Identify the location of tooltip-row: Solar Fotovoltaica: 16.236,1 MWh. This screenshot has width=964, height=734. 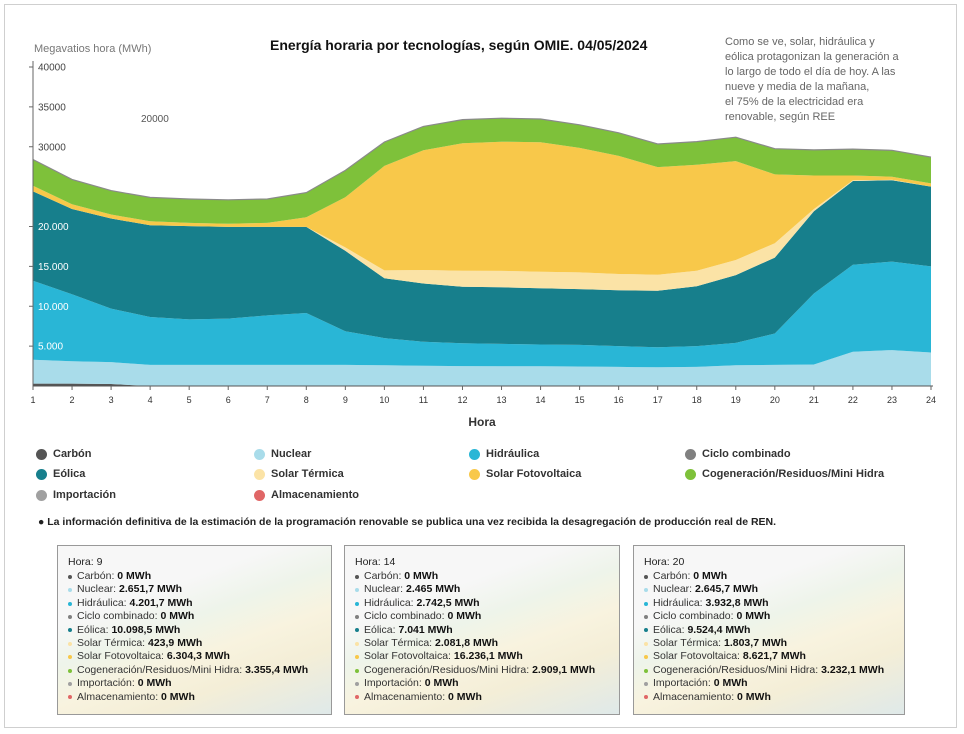
(487, 656).